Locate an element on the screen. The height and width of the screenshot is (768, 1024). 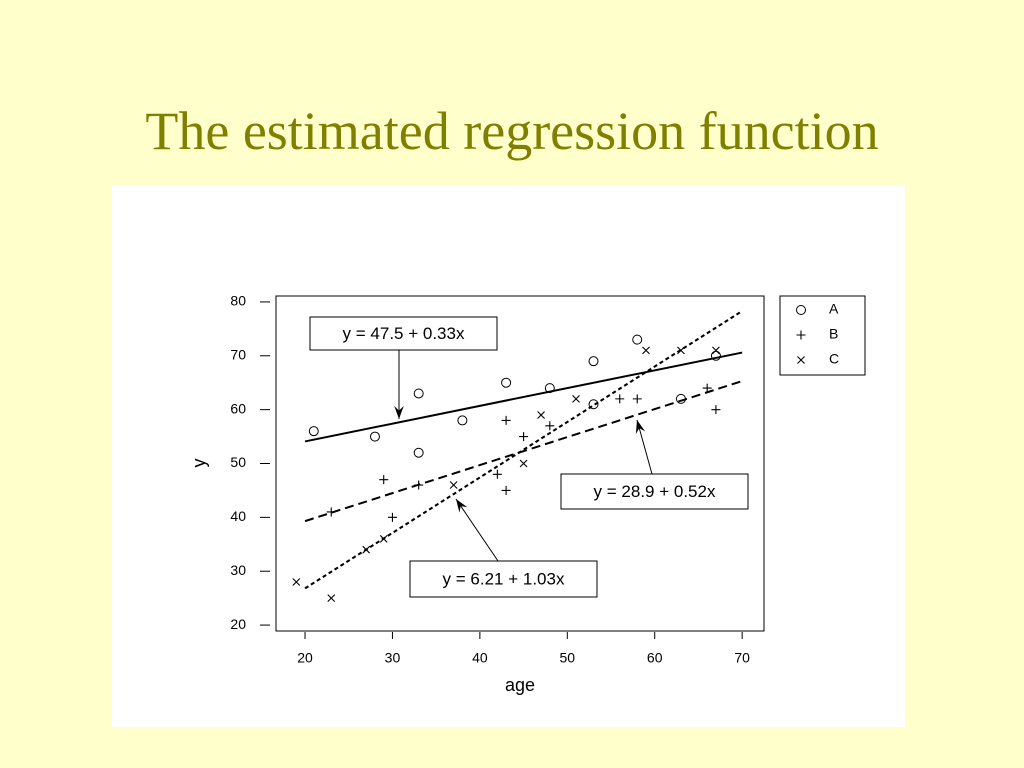
y-tick-label: 20 is located at coordinates (238, 624).